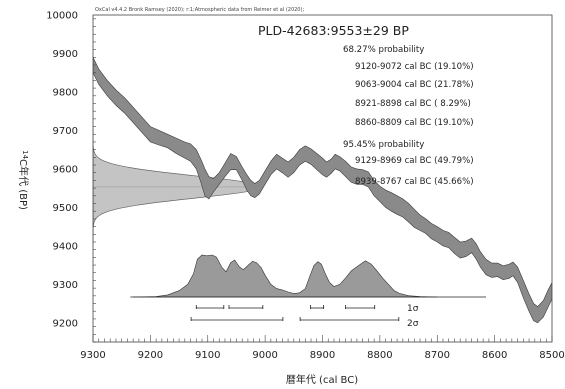 The image size is (565, 389). Describe the element at coordinates (92, 355) in the screenshot. I see `x-tick-label: 9300` at that location.